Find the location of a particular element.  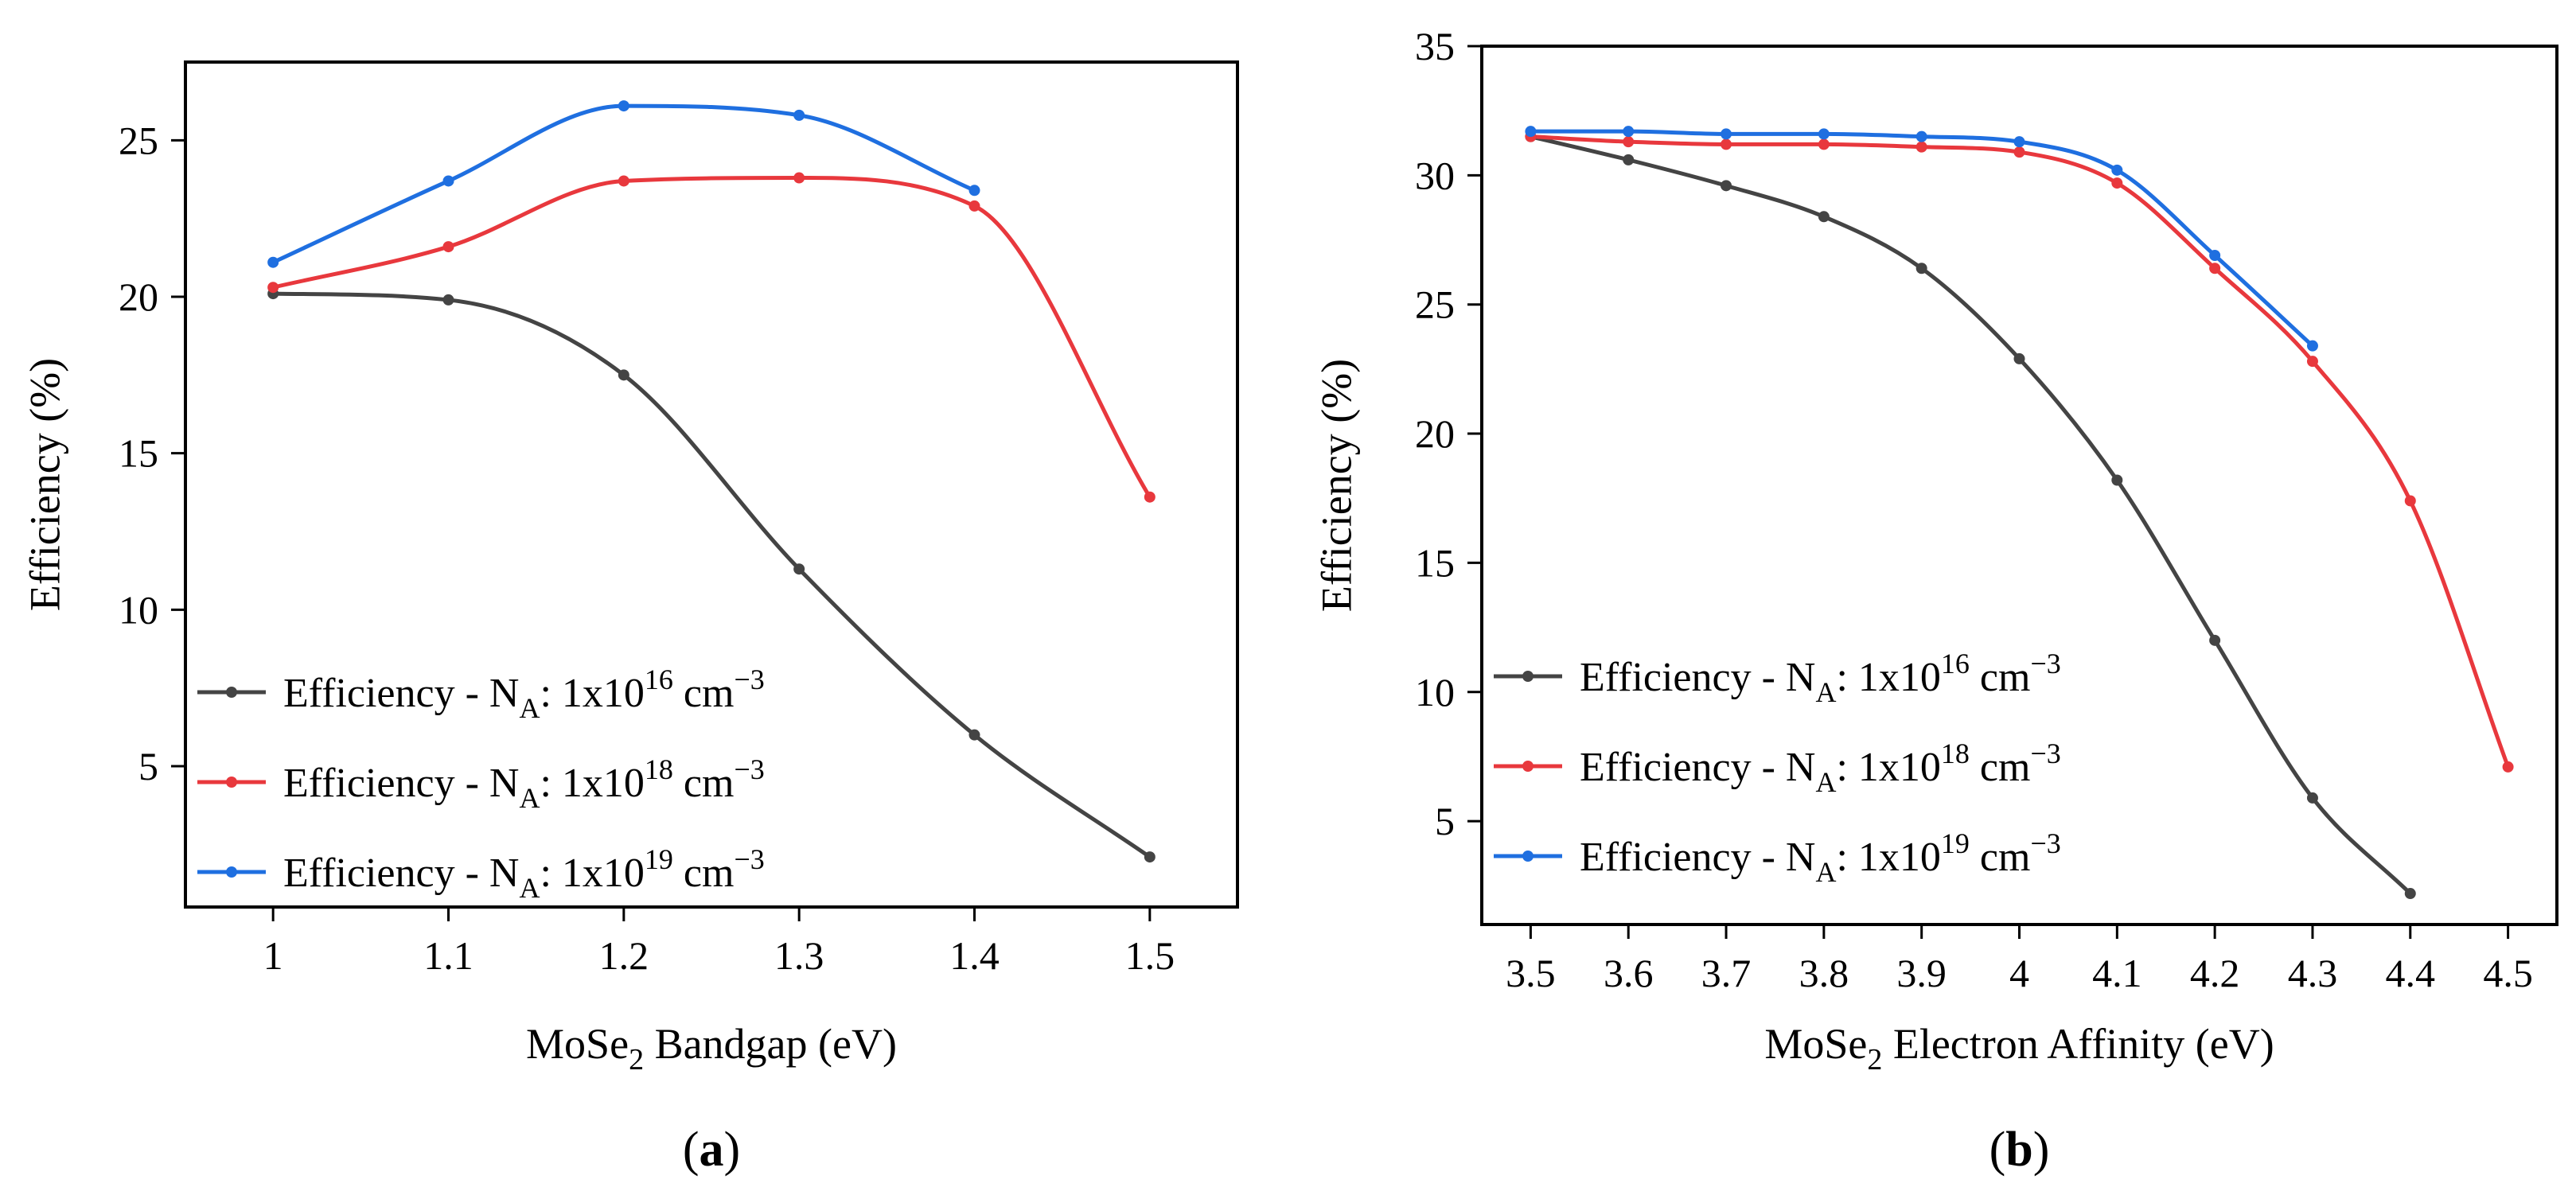

panel-label-b: (b) is located at coordinates (2019, 1150).